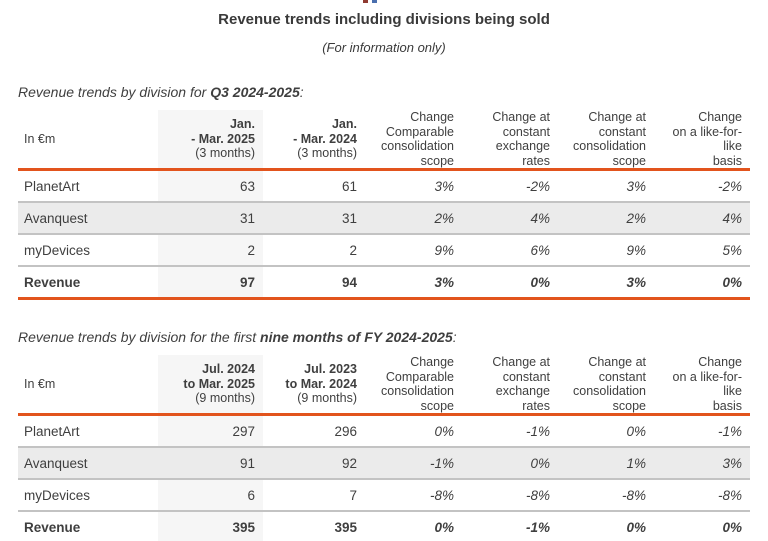  Describe the element at coordinates (255, 92) in the screenshot. I see `heading-bold-text: Q3 2024-2025` at that location.